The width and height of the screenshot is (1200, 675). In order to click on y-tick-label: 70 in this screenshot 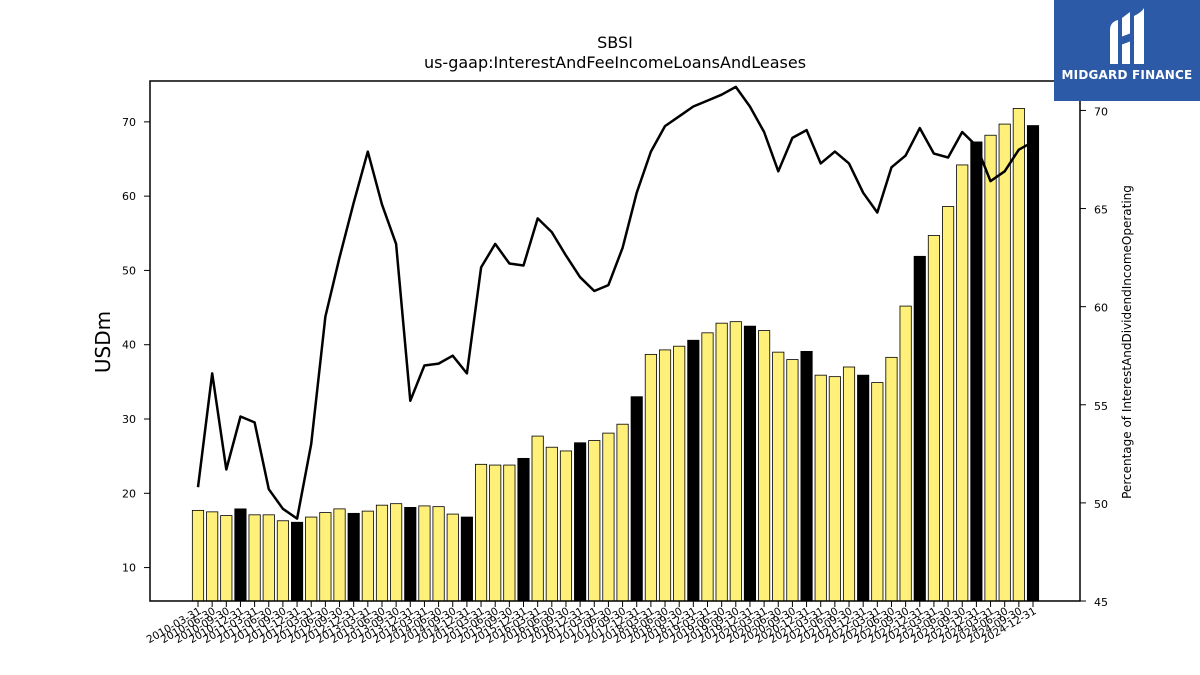, I will do `click(129, 122)`.